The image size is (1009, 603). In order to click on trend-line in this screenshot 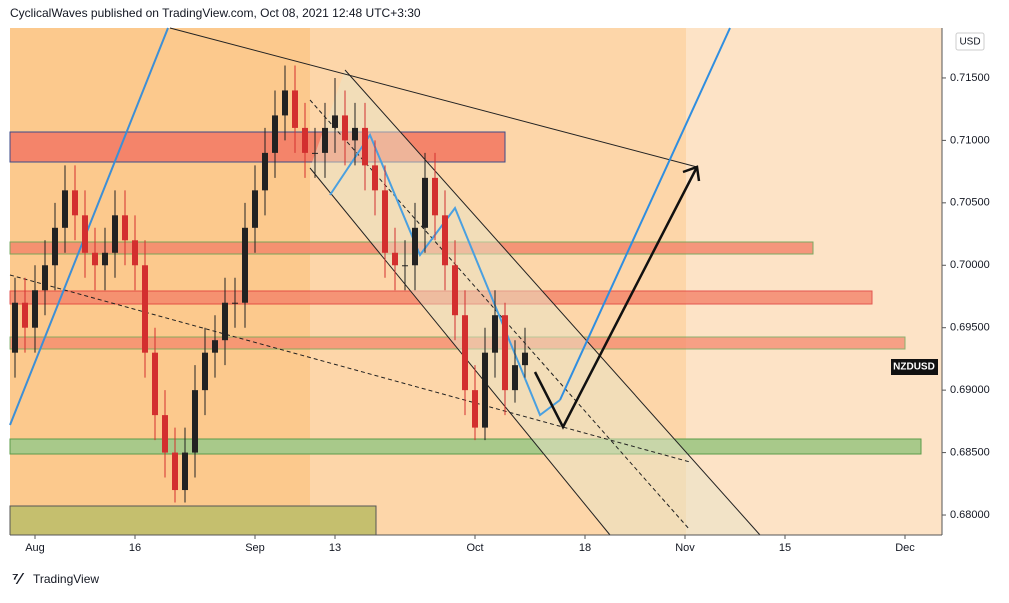, I will do `click(433, 97)`.